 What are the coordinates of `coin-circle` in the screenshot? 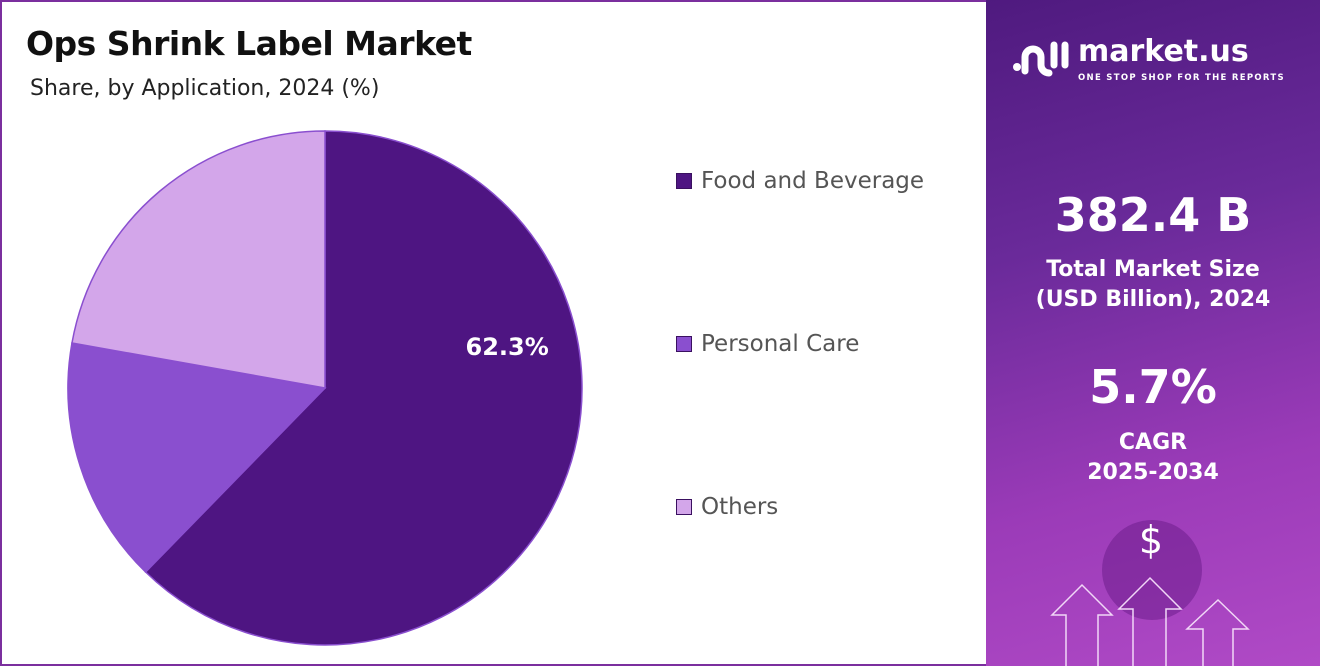 It's located at (1152, 570).